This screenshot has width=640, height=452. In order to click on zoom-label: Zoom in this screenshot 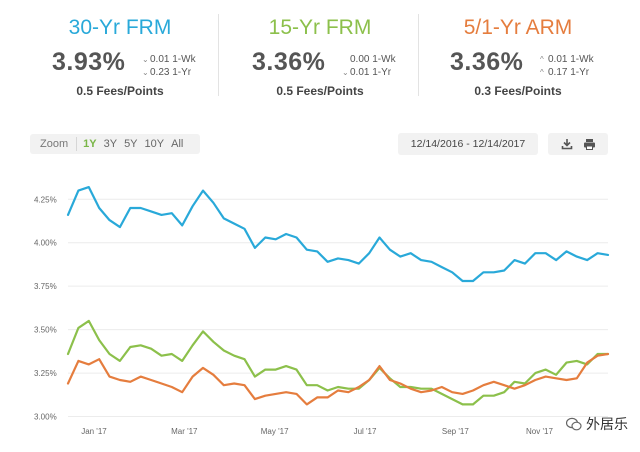, I will do `click(54, 144)`.